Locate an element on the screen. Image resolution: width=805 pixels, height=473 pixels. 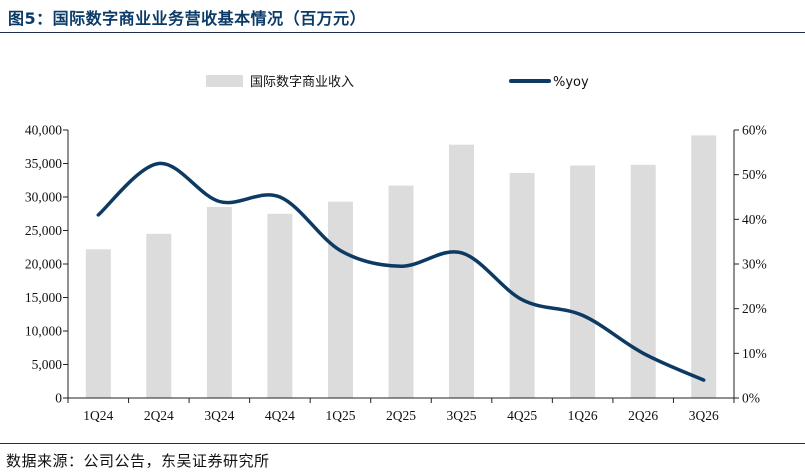
left-tick-label: 5,000 is located at coordinates (47, 364).